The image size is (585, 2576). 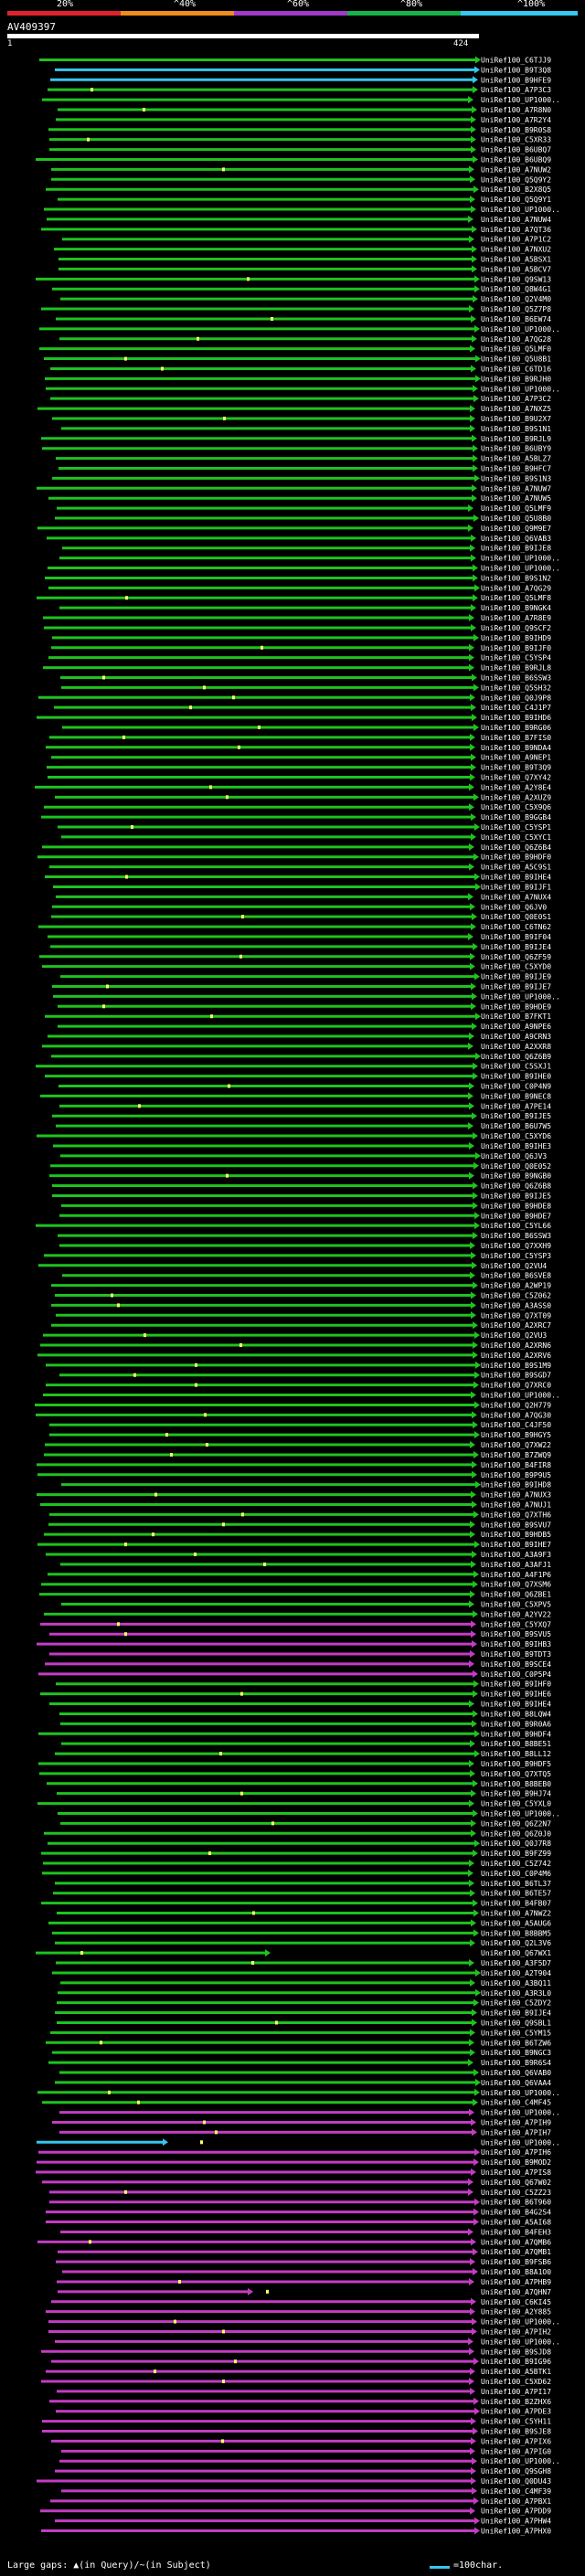 I want to click on hit-label: UniRef100_Q2VU3, so click(x=514, y=1335).